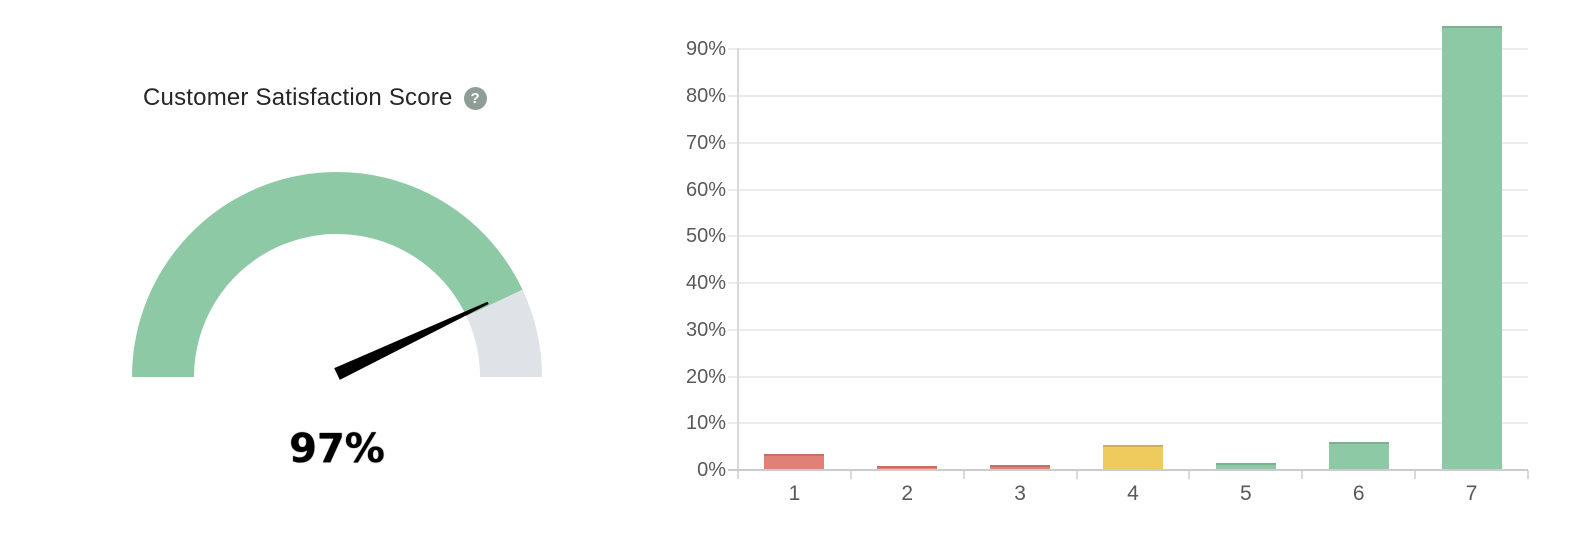 Image resolution: width=1569 pixels, height=555 pixels. I want to click on gauge-arc-fill, so click(327, 274).